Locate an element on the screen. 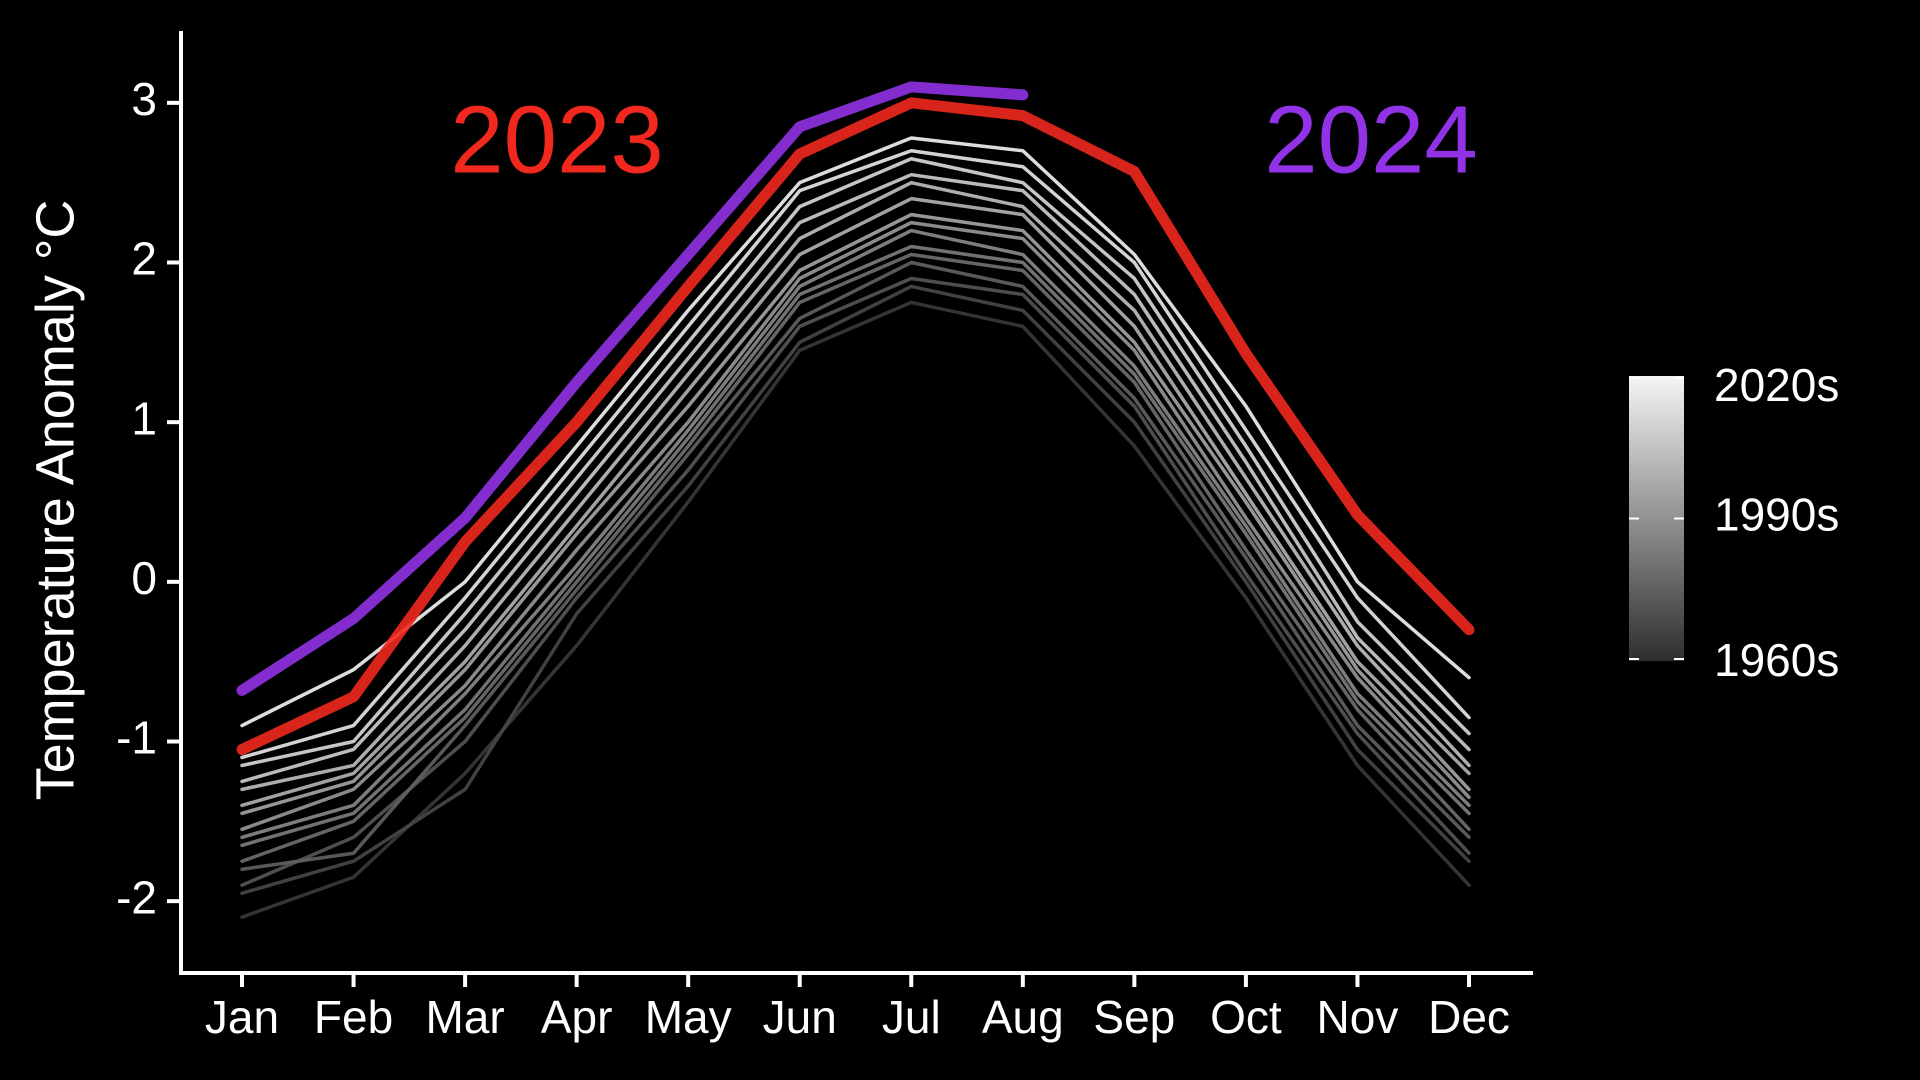 The width and height of the screenshot is (1920, 1080). y-tick-label: 2 is located at coordinates (144, 259).